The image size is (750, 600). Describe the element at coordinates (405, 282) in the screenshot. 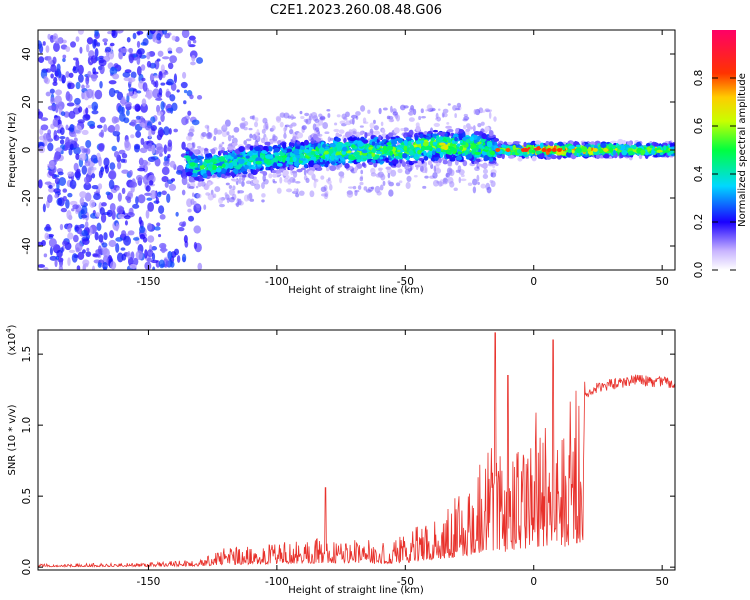

I see `x-tick-label: -50` at that location.